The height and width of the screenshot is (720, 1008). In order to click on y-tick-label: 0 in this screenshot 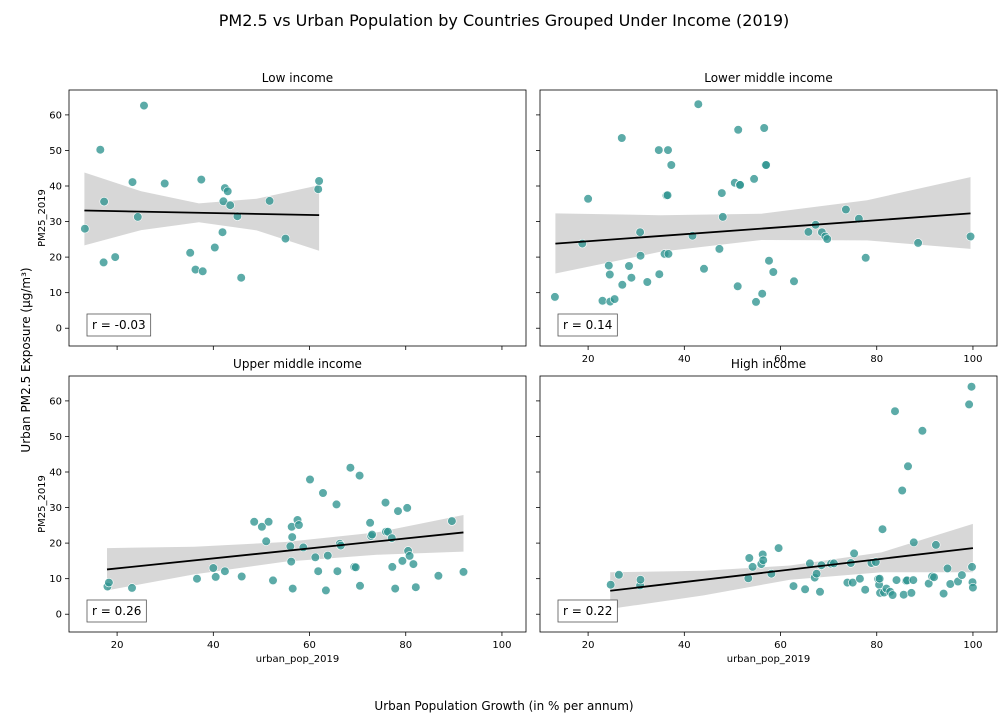, I will do `click(59, 615)`.